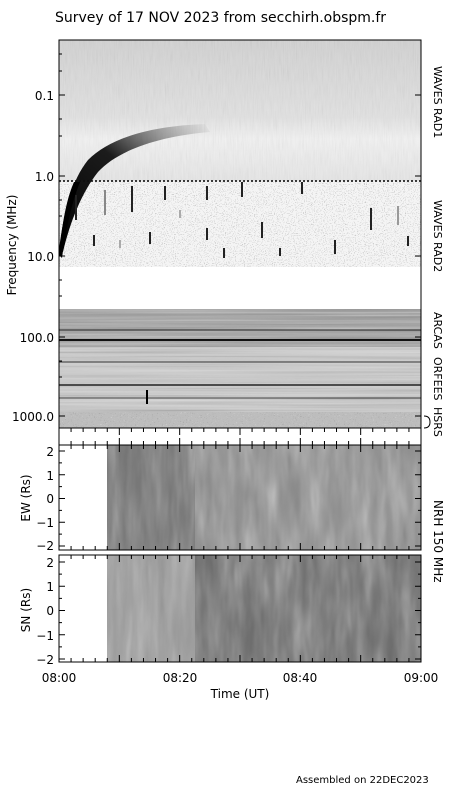 Image resolution: width=450 pixels, height=800 pixels. I want to click on instrument-label: WAVES RAD1, so click(437, 102).